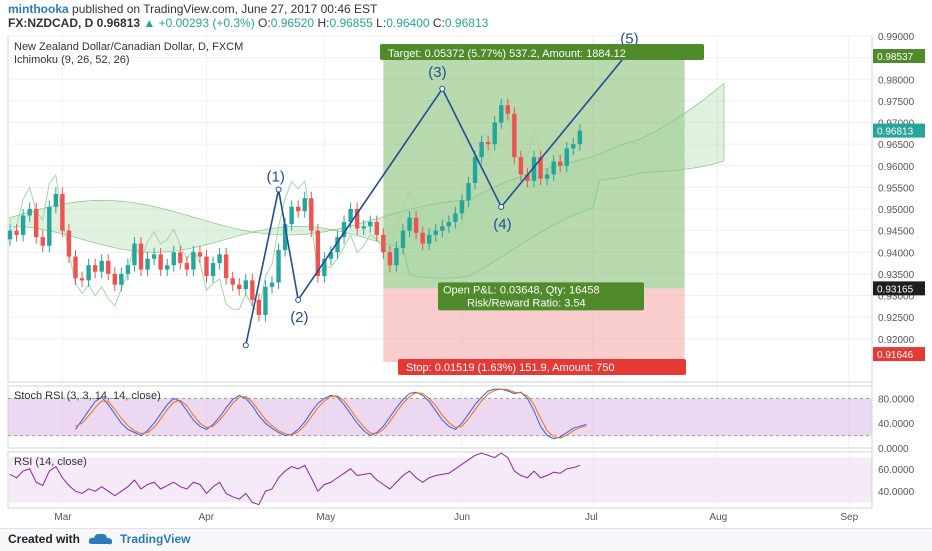  I want to click on high-label: H:, so click(323, 23).